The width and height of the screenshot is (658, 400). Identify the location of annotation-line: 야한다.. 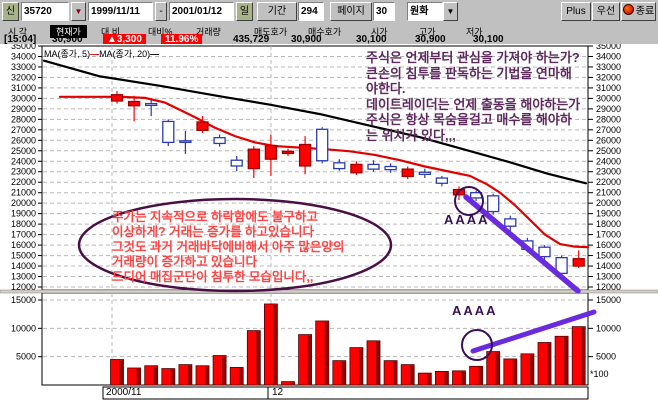
(386, 88).